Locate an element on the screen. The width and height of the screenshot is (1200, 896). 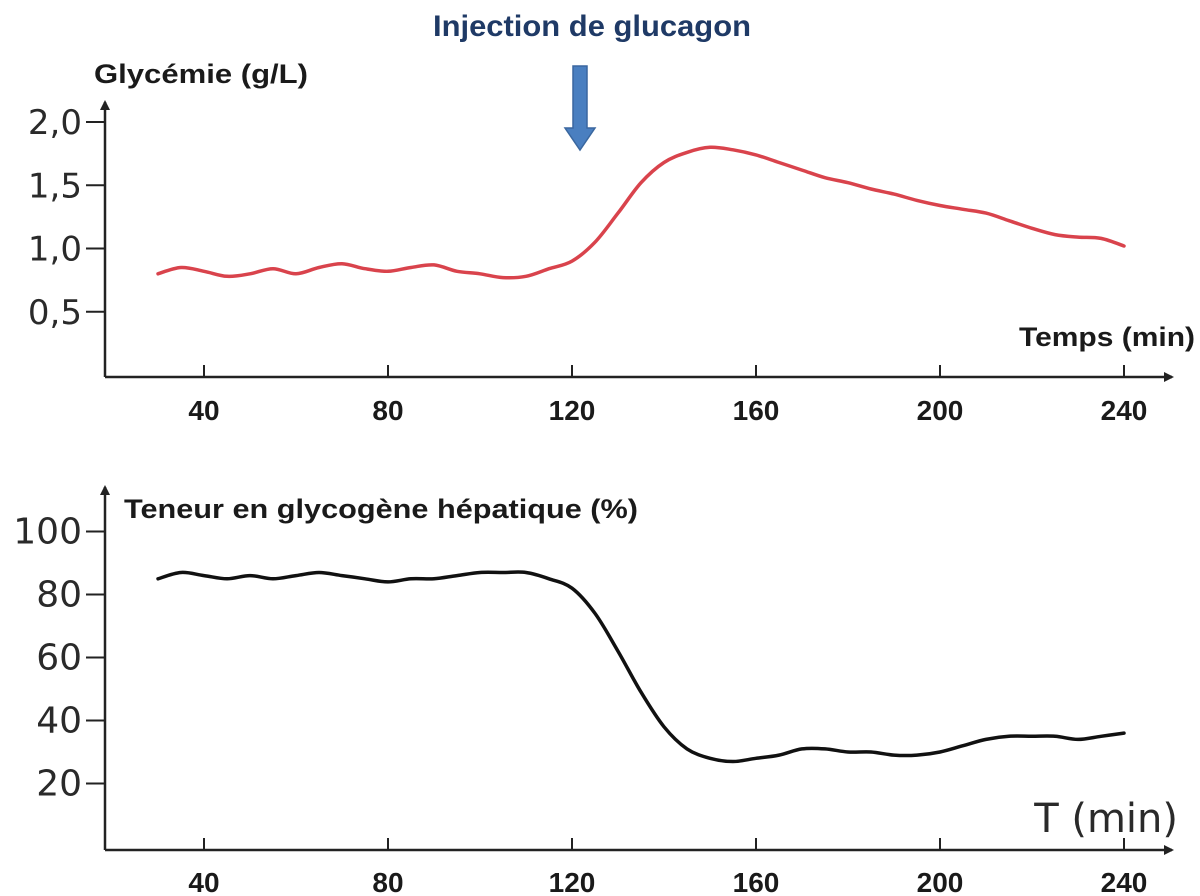
glycogen-y-axis-label: Teneur en glycogène hépatique (%) is located at coordinates (381, 509).